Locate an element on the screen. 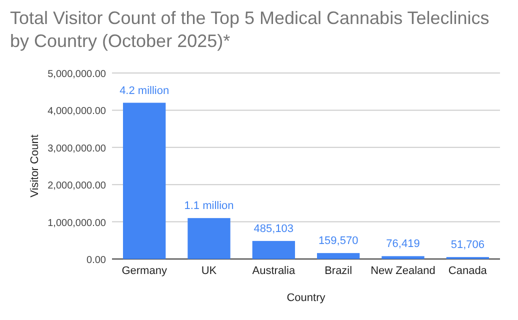 This screenshot has width=518, height=320. x-tick-label: Germany is located at coordinates (145, 271).